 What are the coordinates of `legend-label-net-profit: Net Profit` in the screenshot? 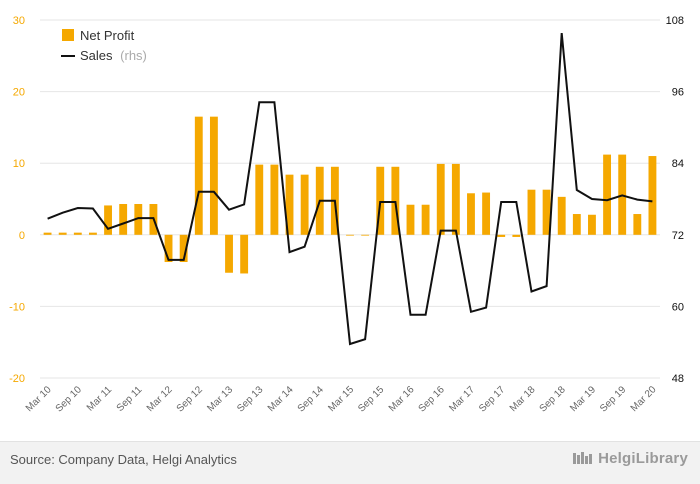 It's located at (107, 35).